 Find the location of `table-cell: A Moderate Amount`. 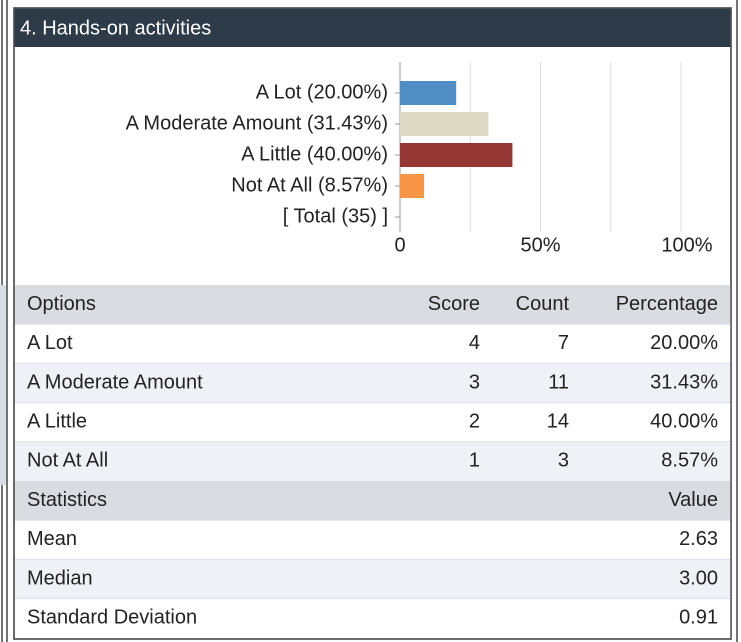

table-cell: A Moderate Amount is located at coordinates (115, 382).